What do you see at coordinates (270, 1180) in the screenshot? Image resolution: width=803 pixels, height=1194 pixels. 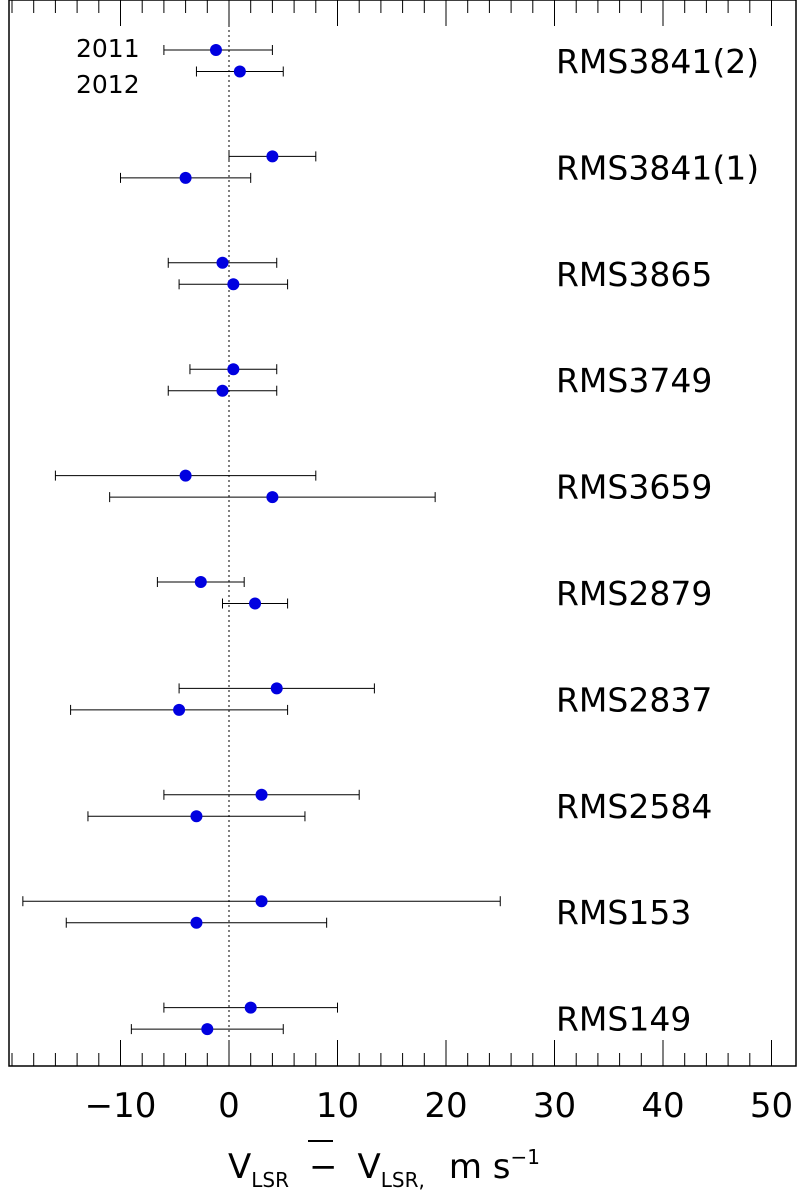 I see `x-label-sub1: LSR` at bounding box center [270, 1180].